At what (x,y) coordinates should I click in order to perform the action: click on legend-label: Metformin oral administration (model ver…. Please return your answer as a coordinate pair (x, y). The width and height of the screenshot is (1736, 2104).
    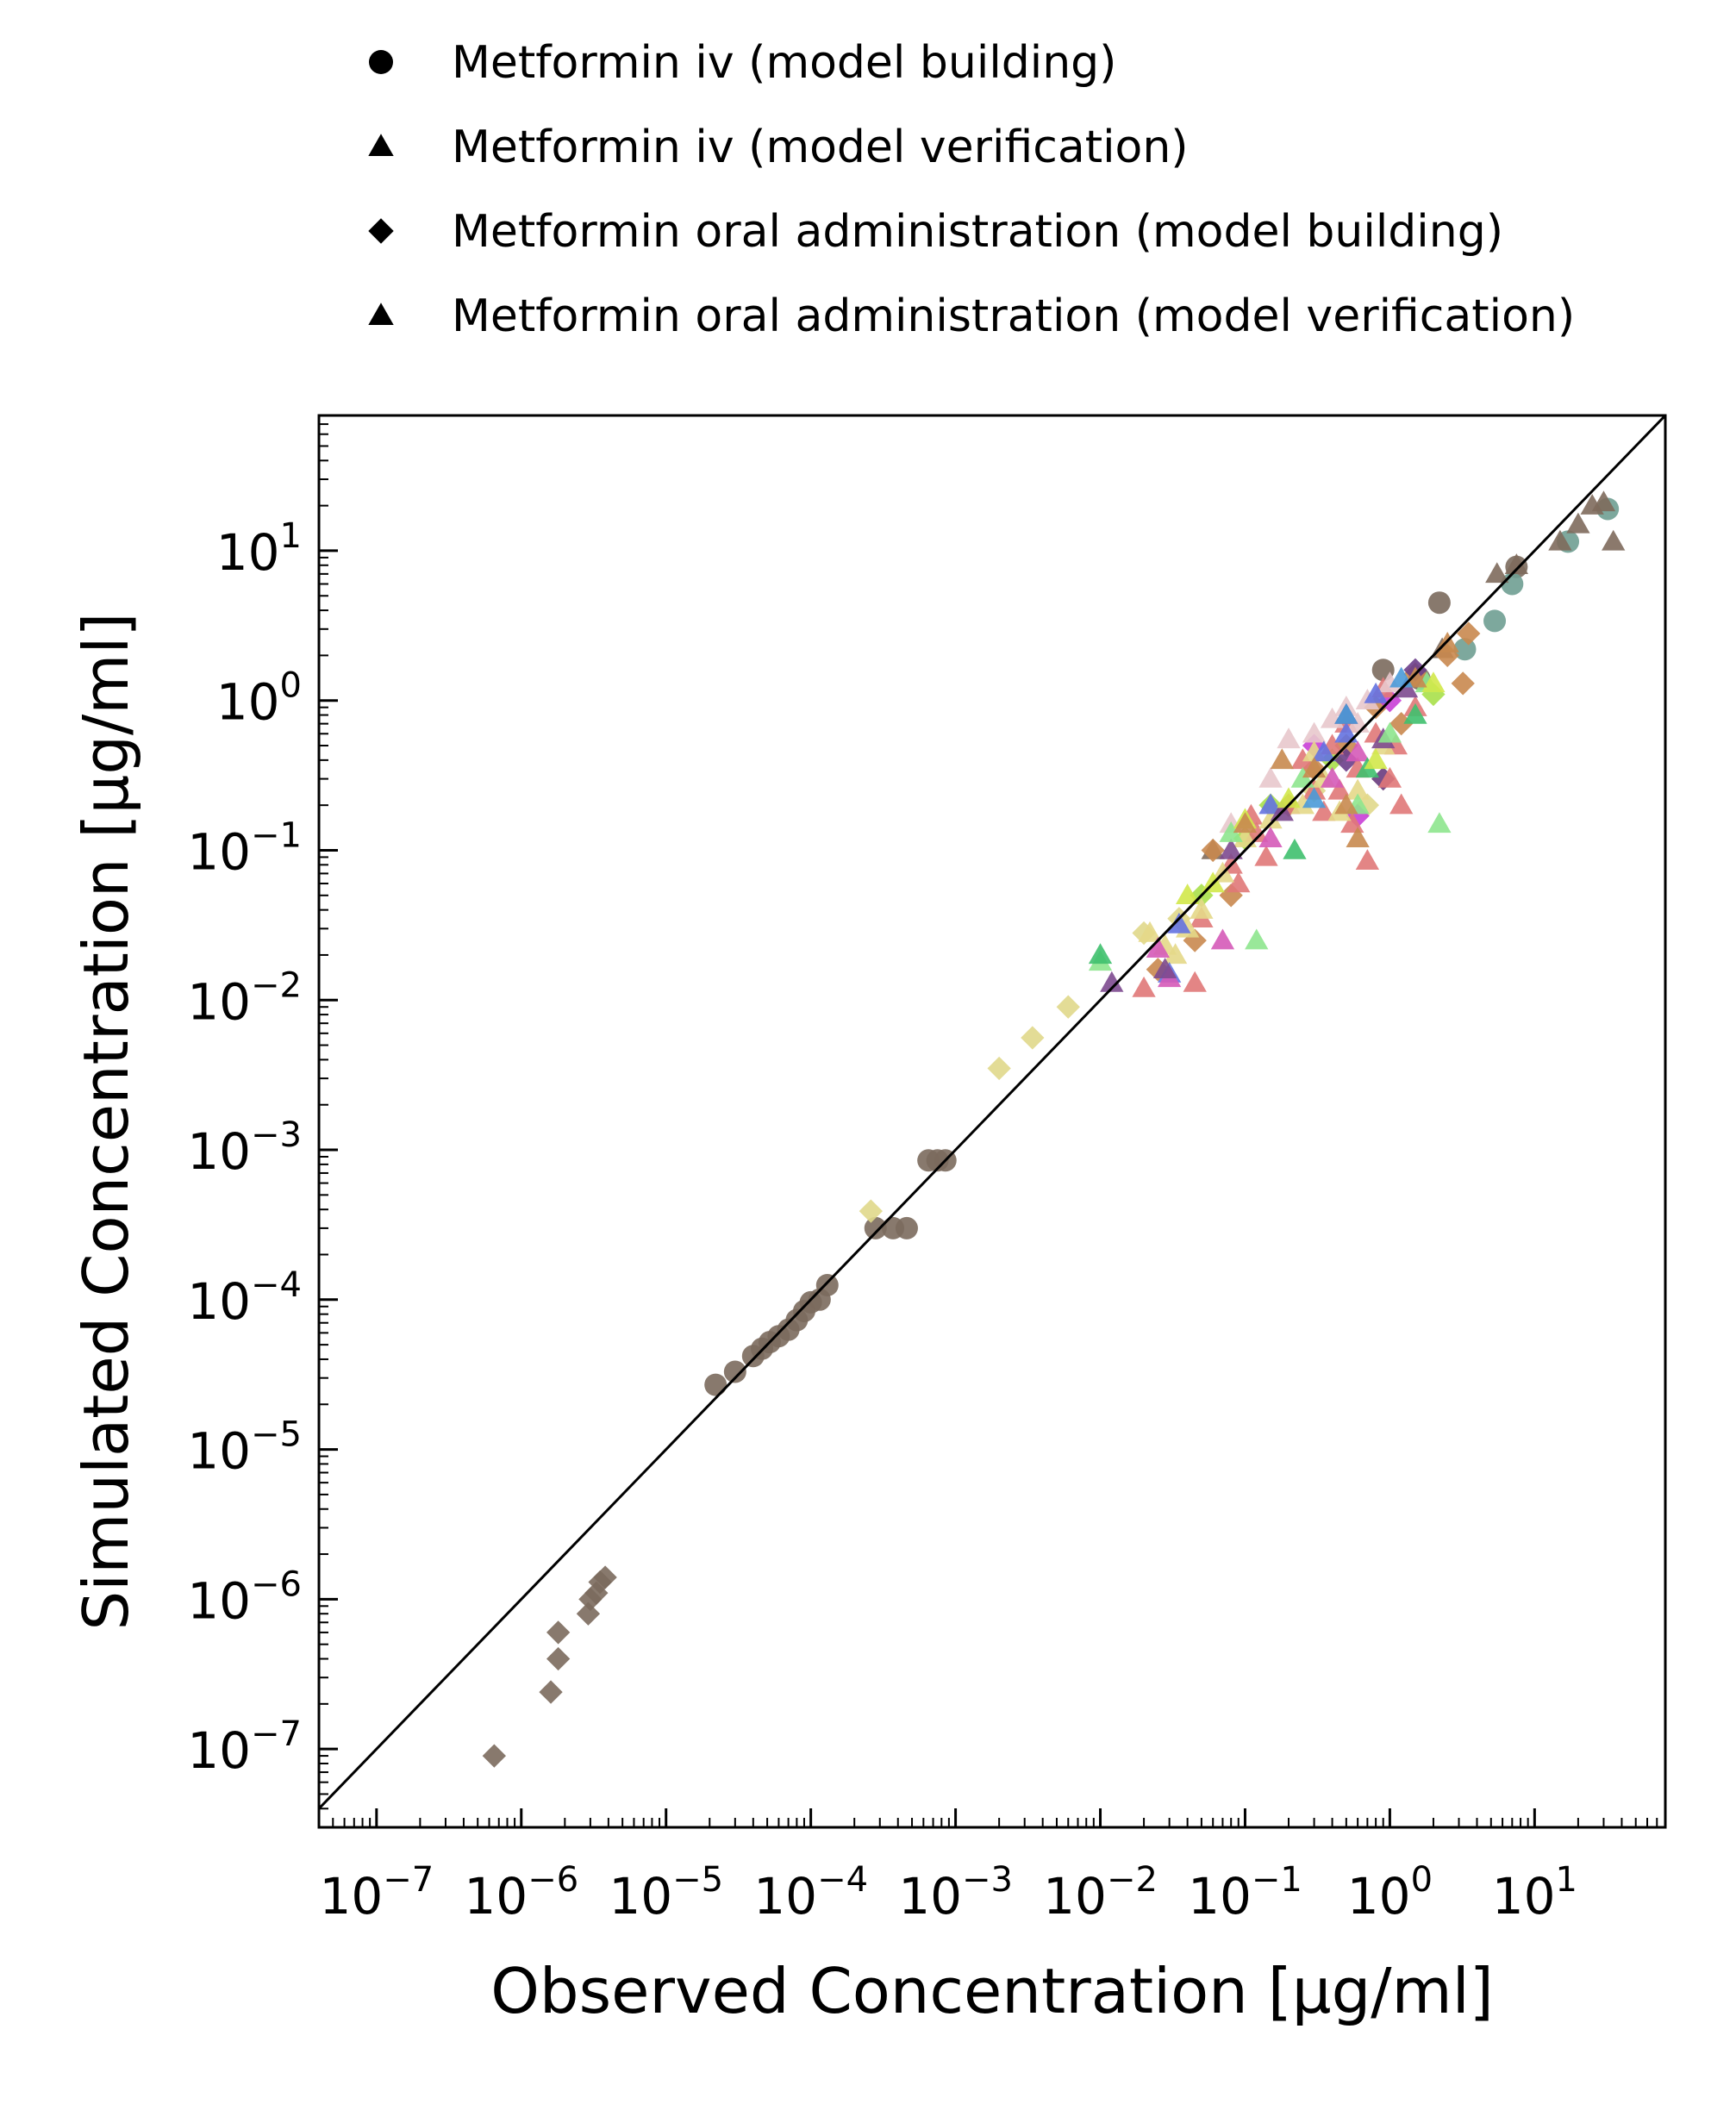
    Looking at the image, I should click on (1013, 316).